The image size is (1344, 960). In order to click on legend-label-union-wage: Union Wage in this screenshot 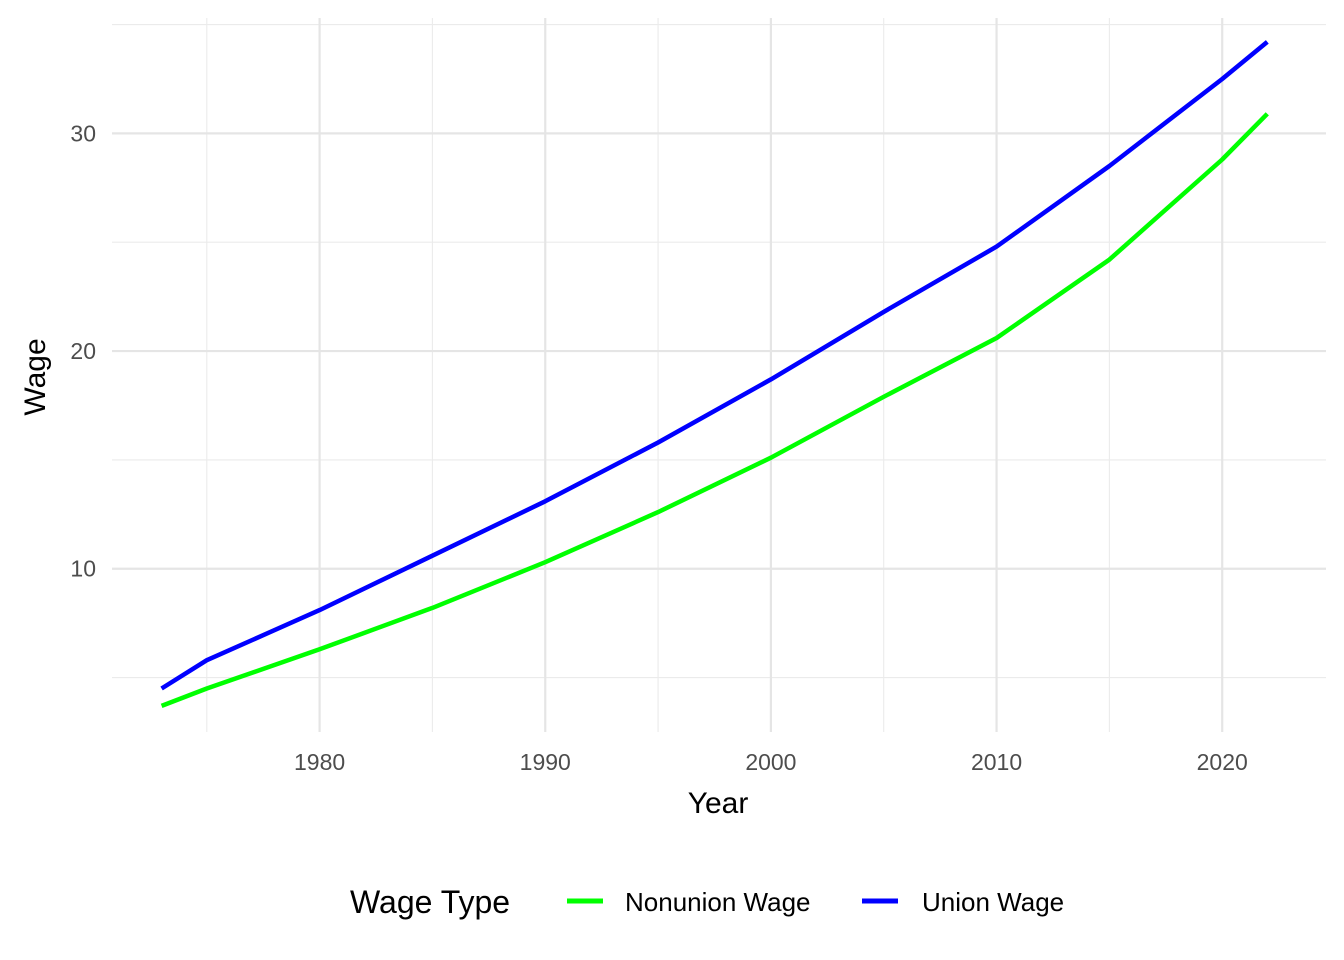, I will do `click(993, 902)`.